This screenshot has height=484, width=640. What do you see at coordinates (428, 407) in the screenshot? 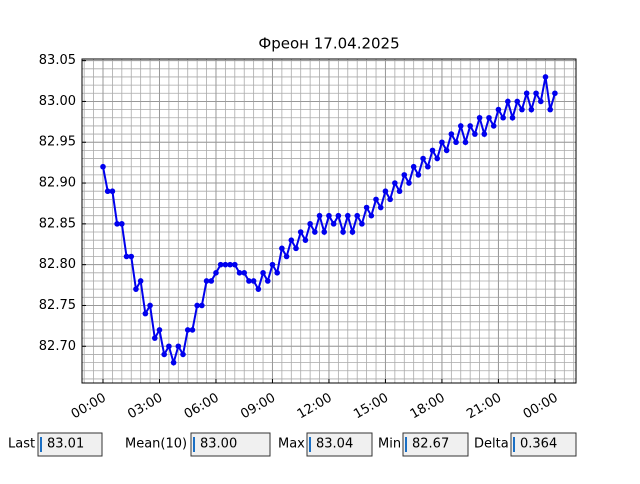
I see `x-tick-label: 18:00` at bounding box center [428, 407].